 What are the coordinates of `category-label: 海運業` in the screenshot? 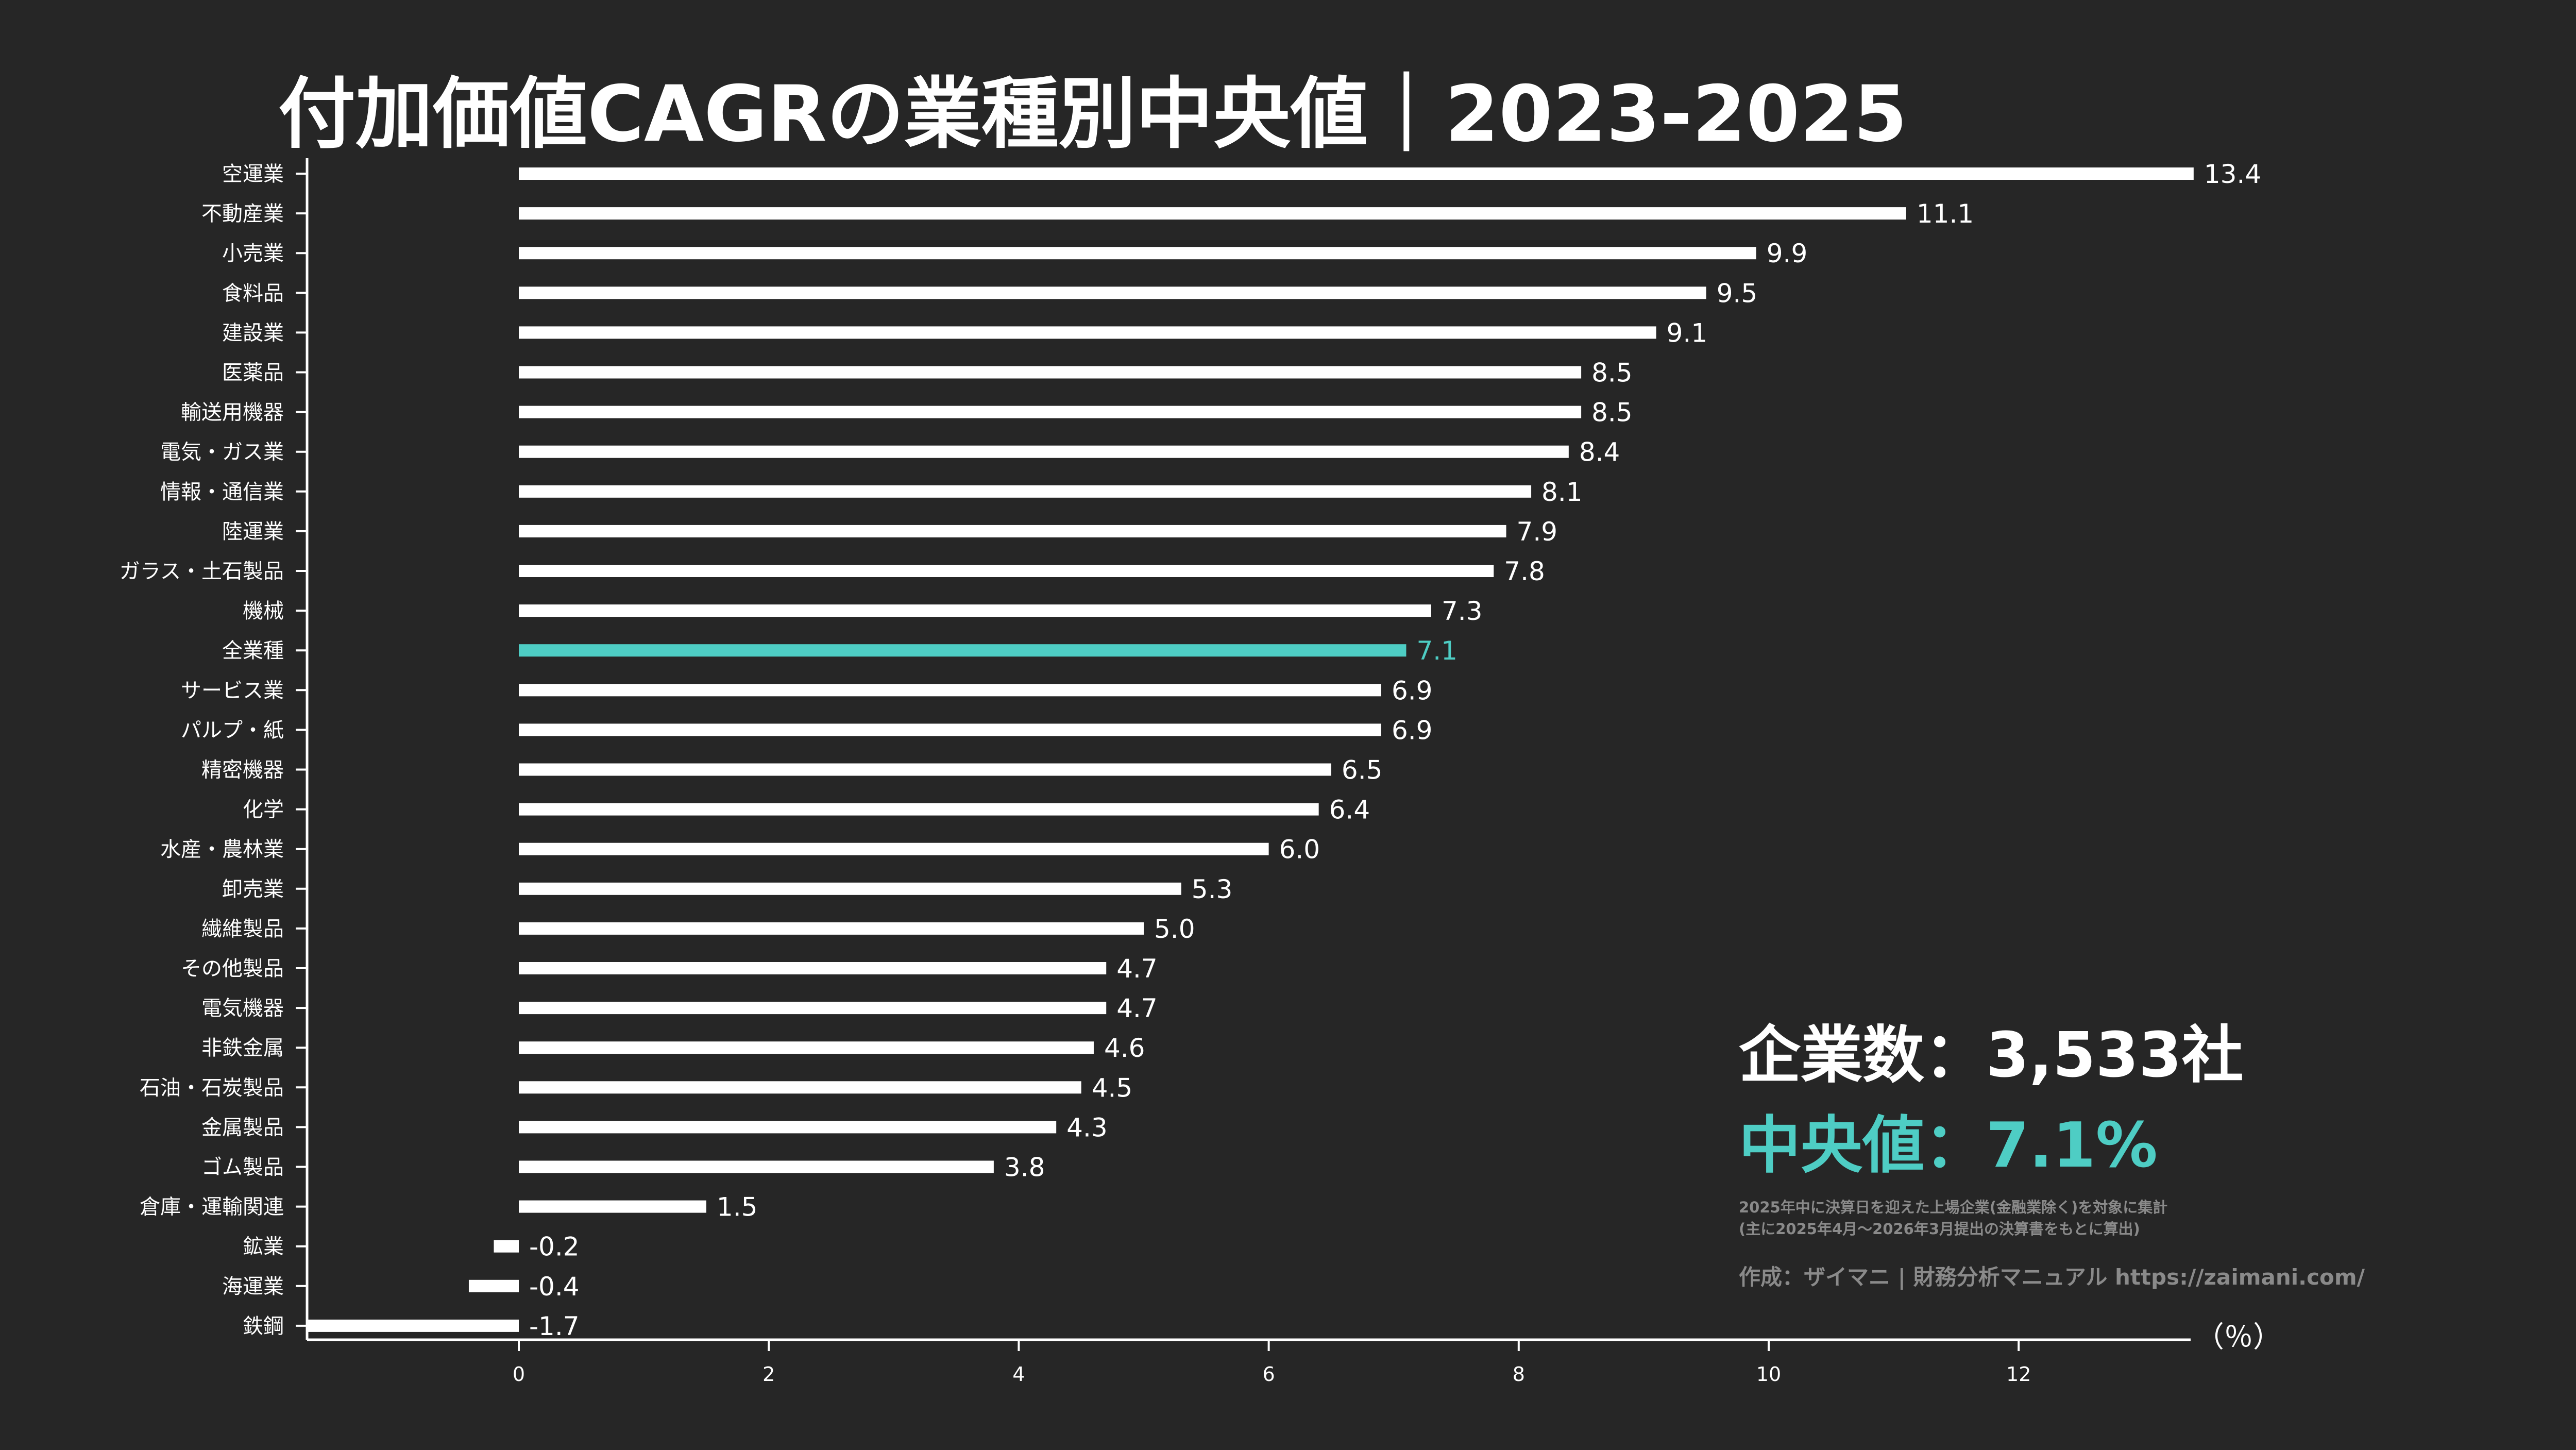 It's located at (253, 1287).